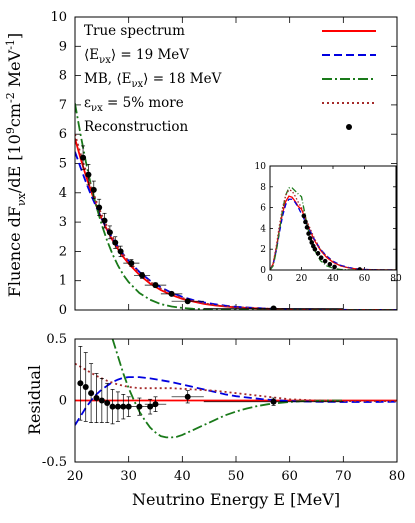  I want to click on main-y-tick-label: 7, so click(63, 105).